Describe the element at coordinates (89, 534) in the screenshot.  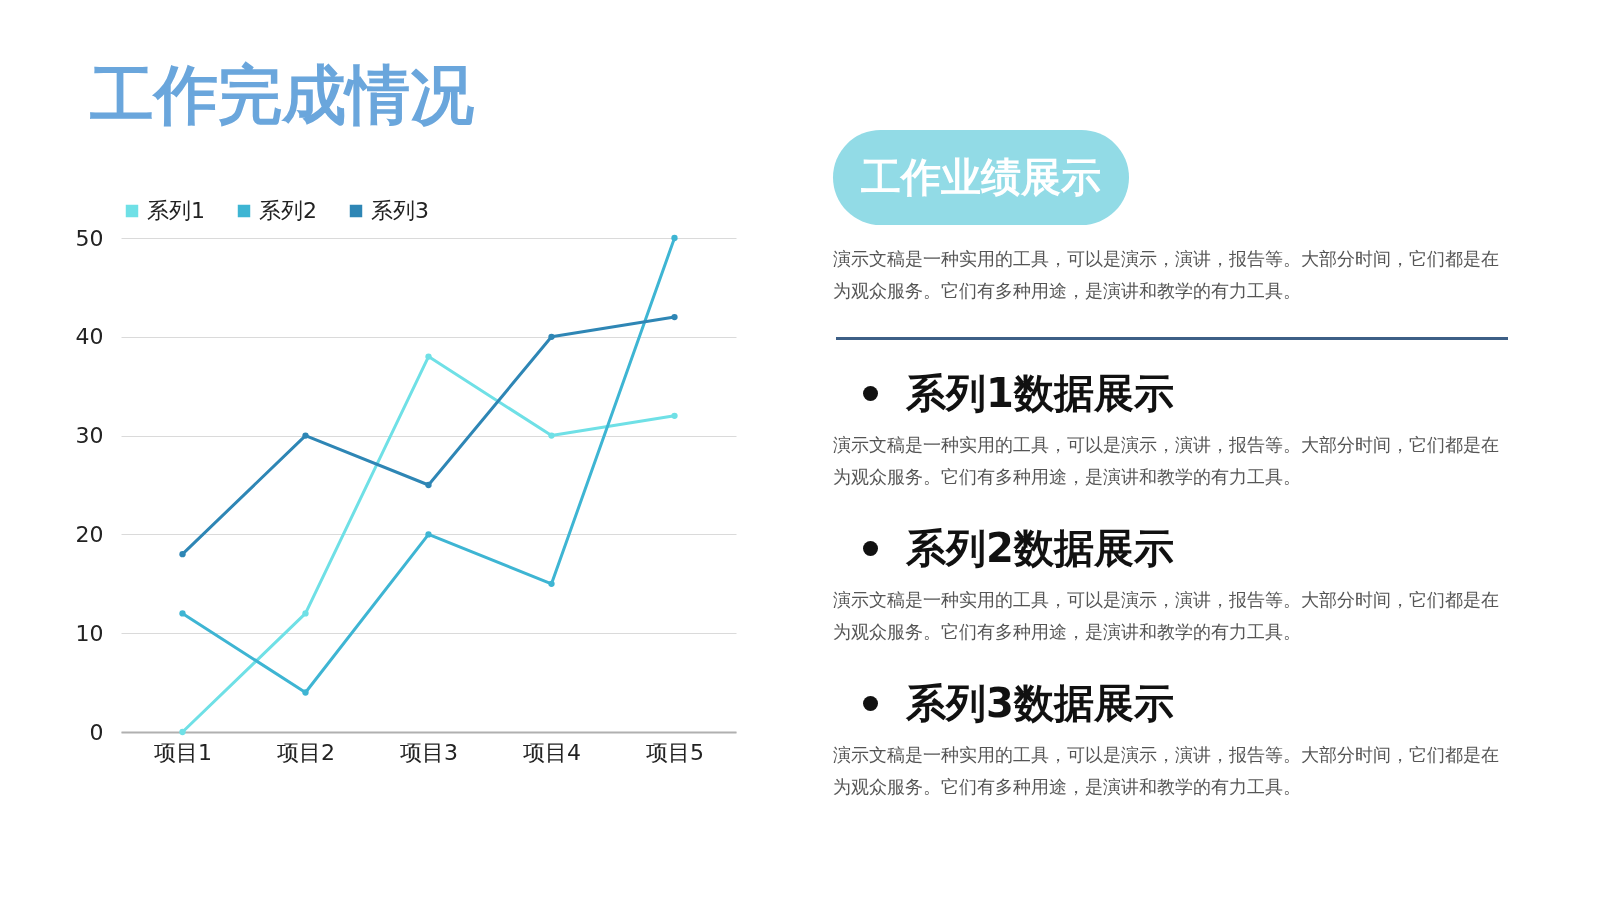
I see `y-tick-label: 20` at that location.